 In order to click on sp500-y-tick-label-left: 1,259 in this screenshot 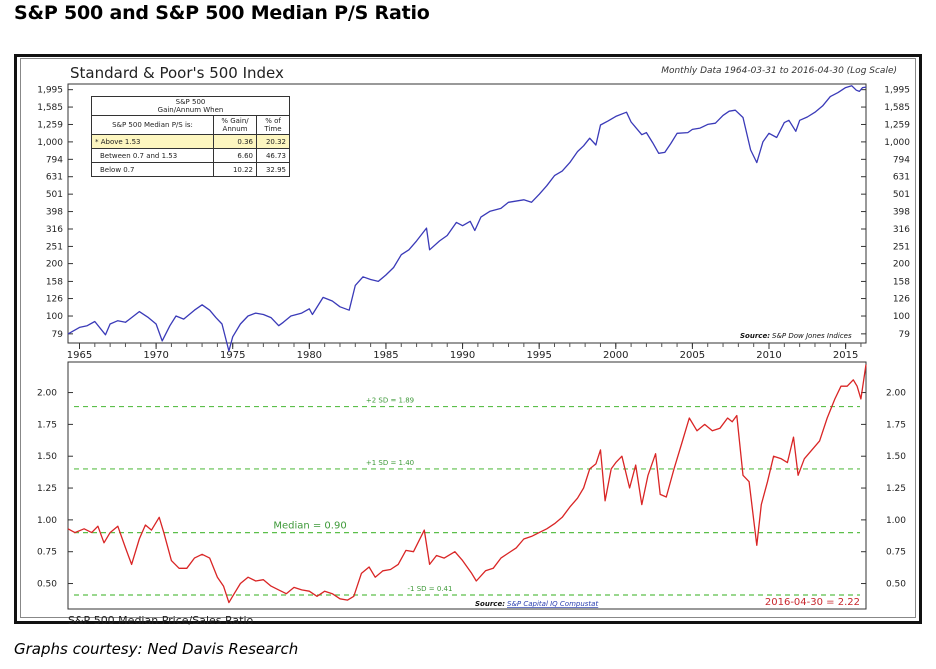, I will do `click(50, 125)`.